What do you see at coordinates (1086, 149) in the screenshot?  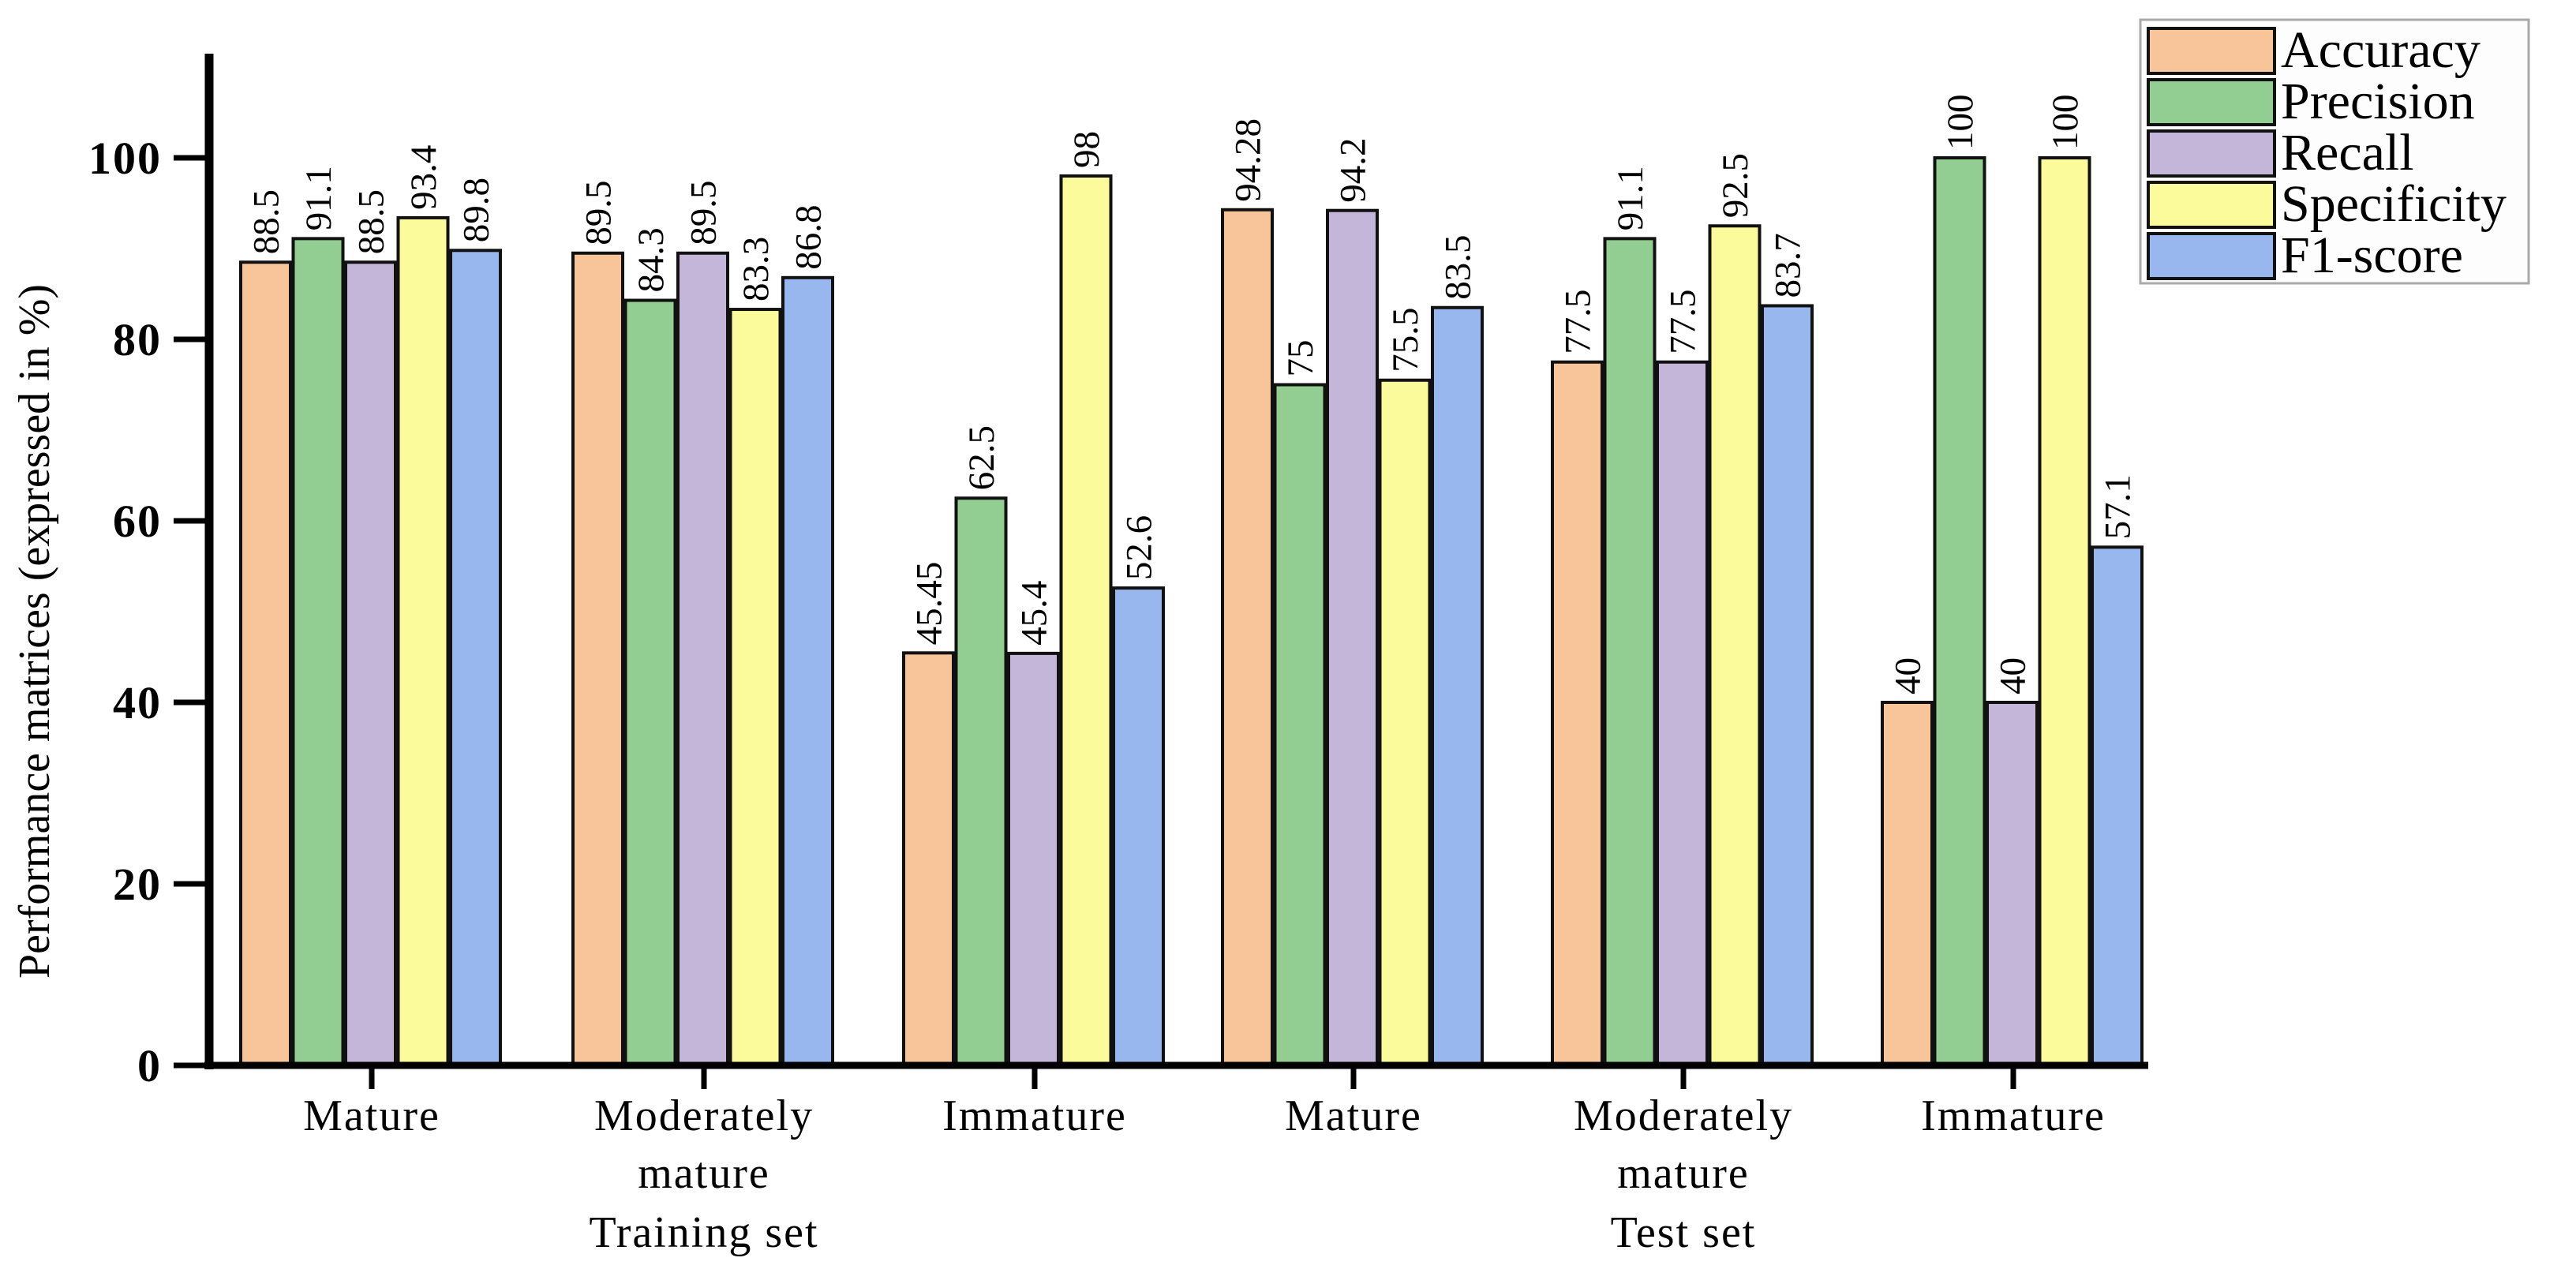 I see `bar-value-label: 98` at bounding box center [1086, 149].